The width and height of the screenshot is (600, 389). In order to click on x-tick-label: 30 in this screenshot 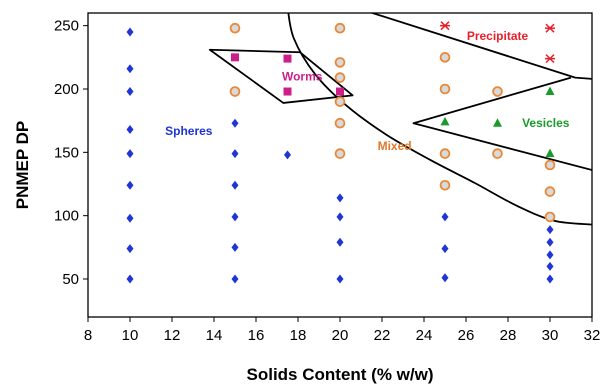, I will do `click(550, 335)`.